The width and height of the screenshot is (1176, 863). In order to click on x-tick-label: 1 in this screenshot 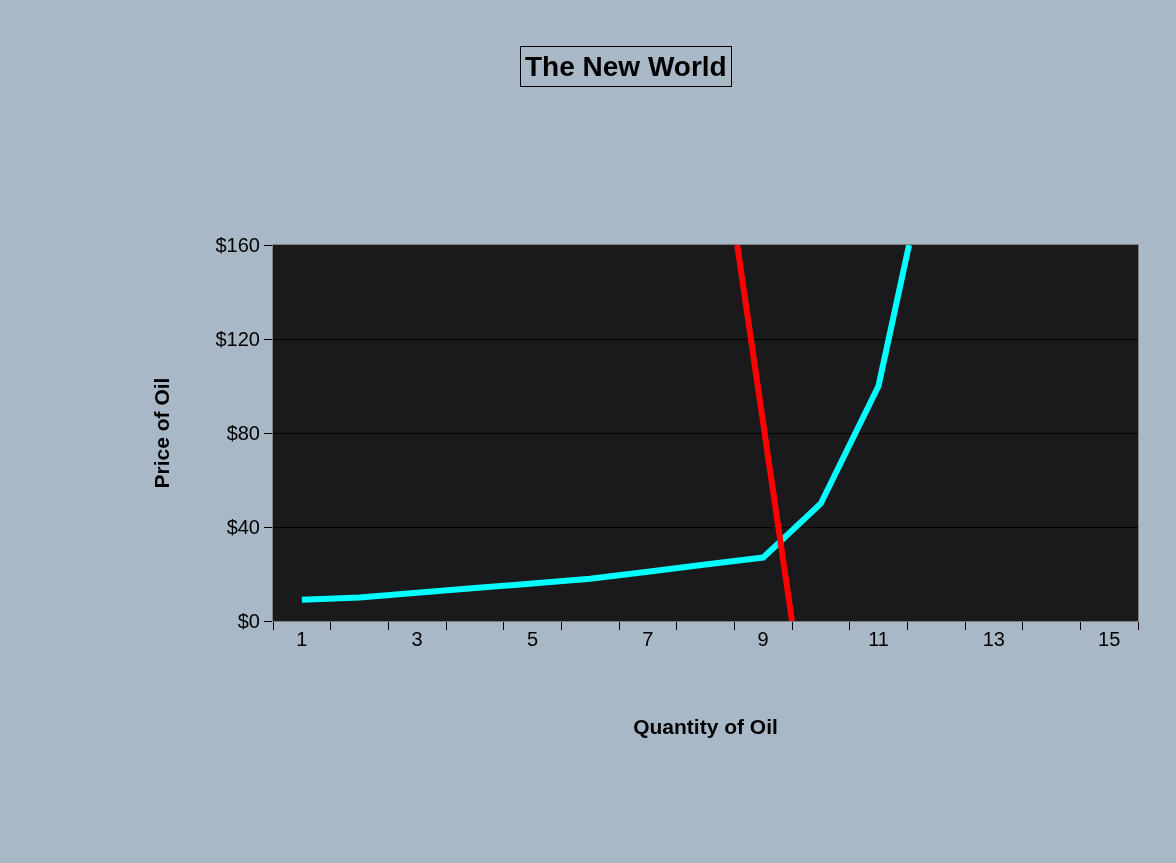, I will do `click(302, 639)`.